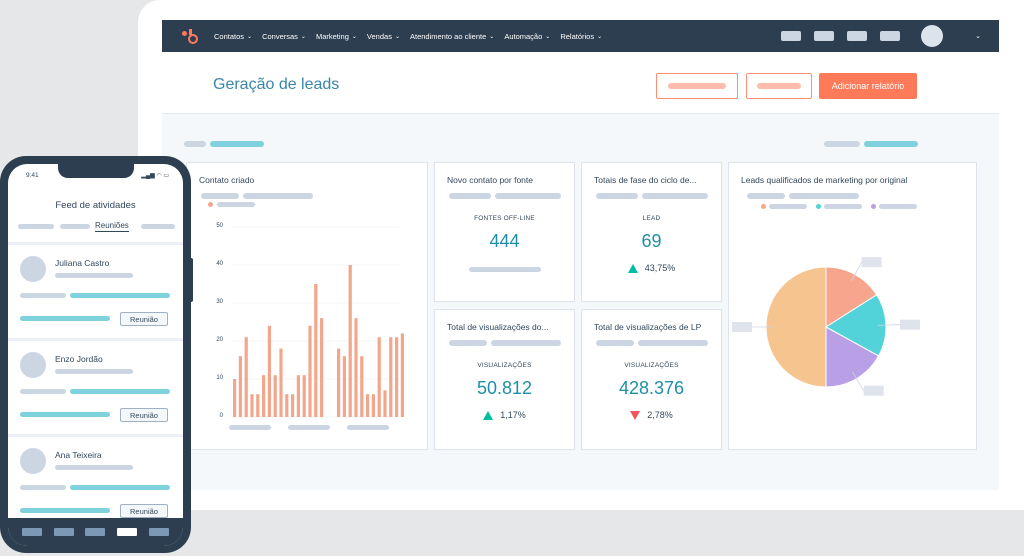 The height and width of the screenshot is (556, 1024). What do you see at coordinates (527, 36) in the screenshot?
I see `nav-automacao: Automação ⌄` at bounding box center [527, 36].